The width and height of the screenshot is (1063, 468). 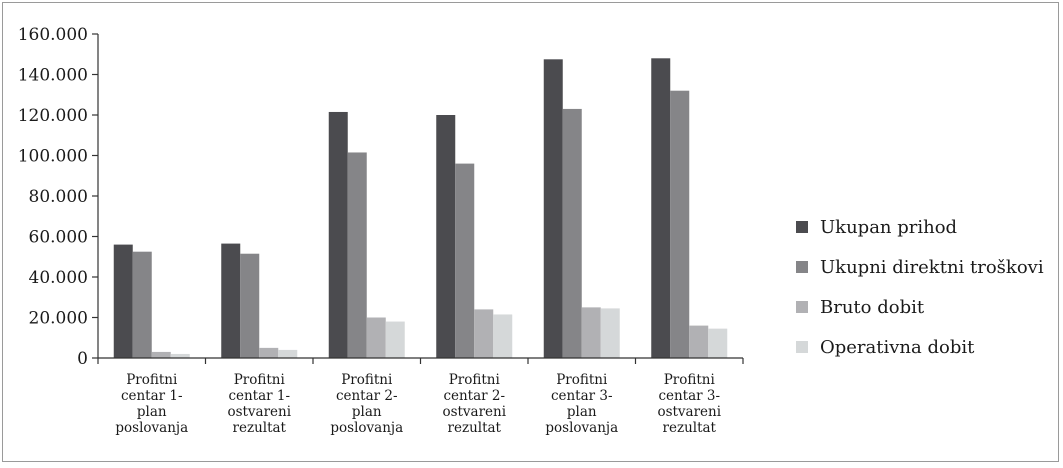 I want to click on legend-label: Bruto dobit, so click(x=872, y=307).